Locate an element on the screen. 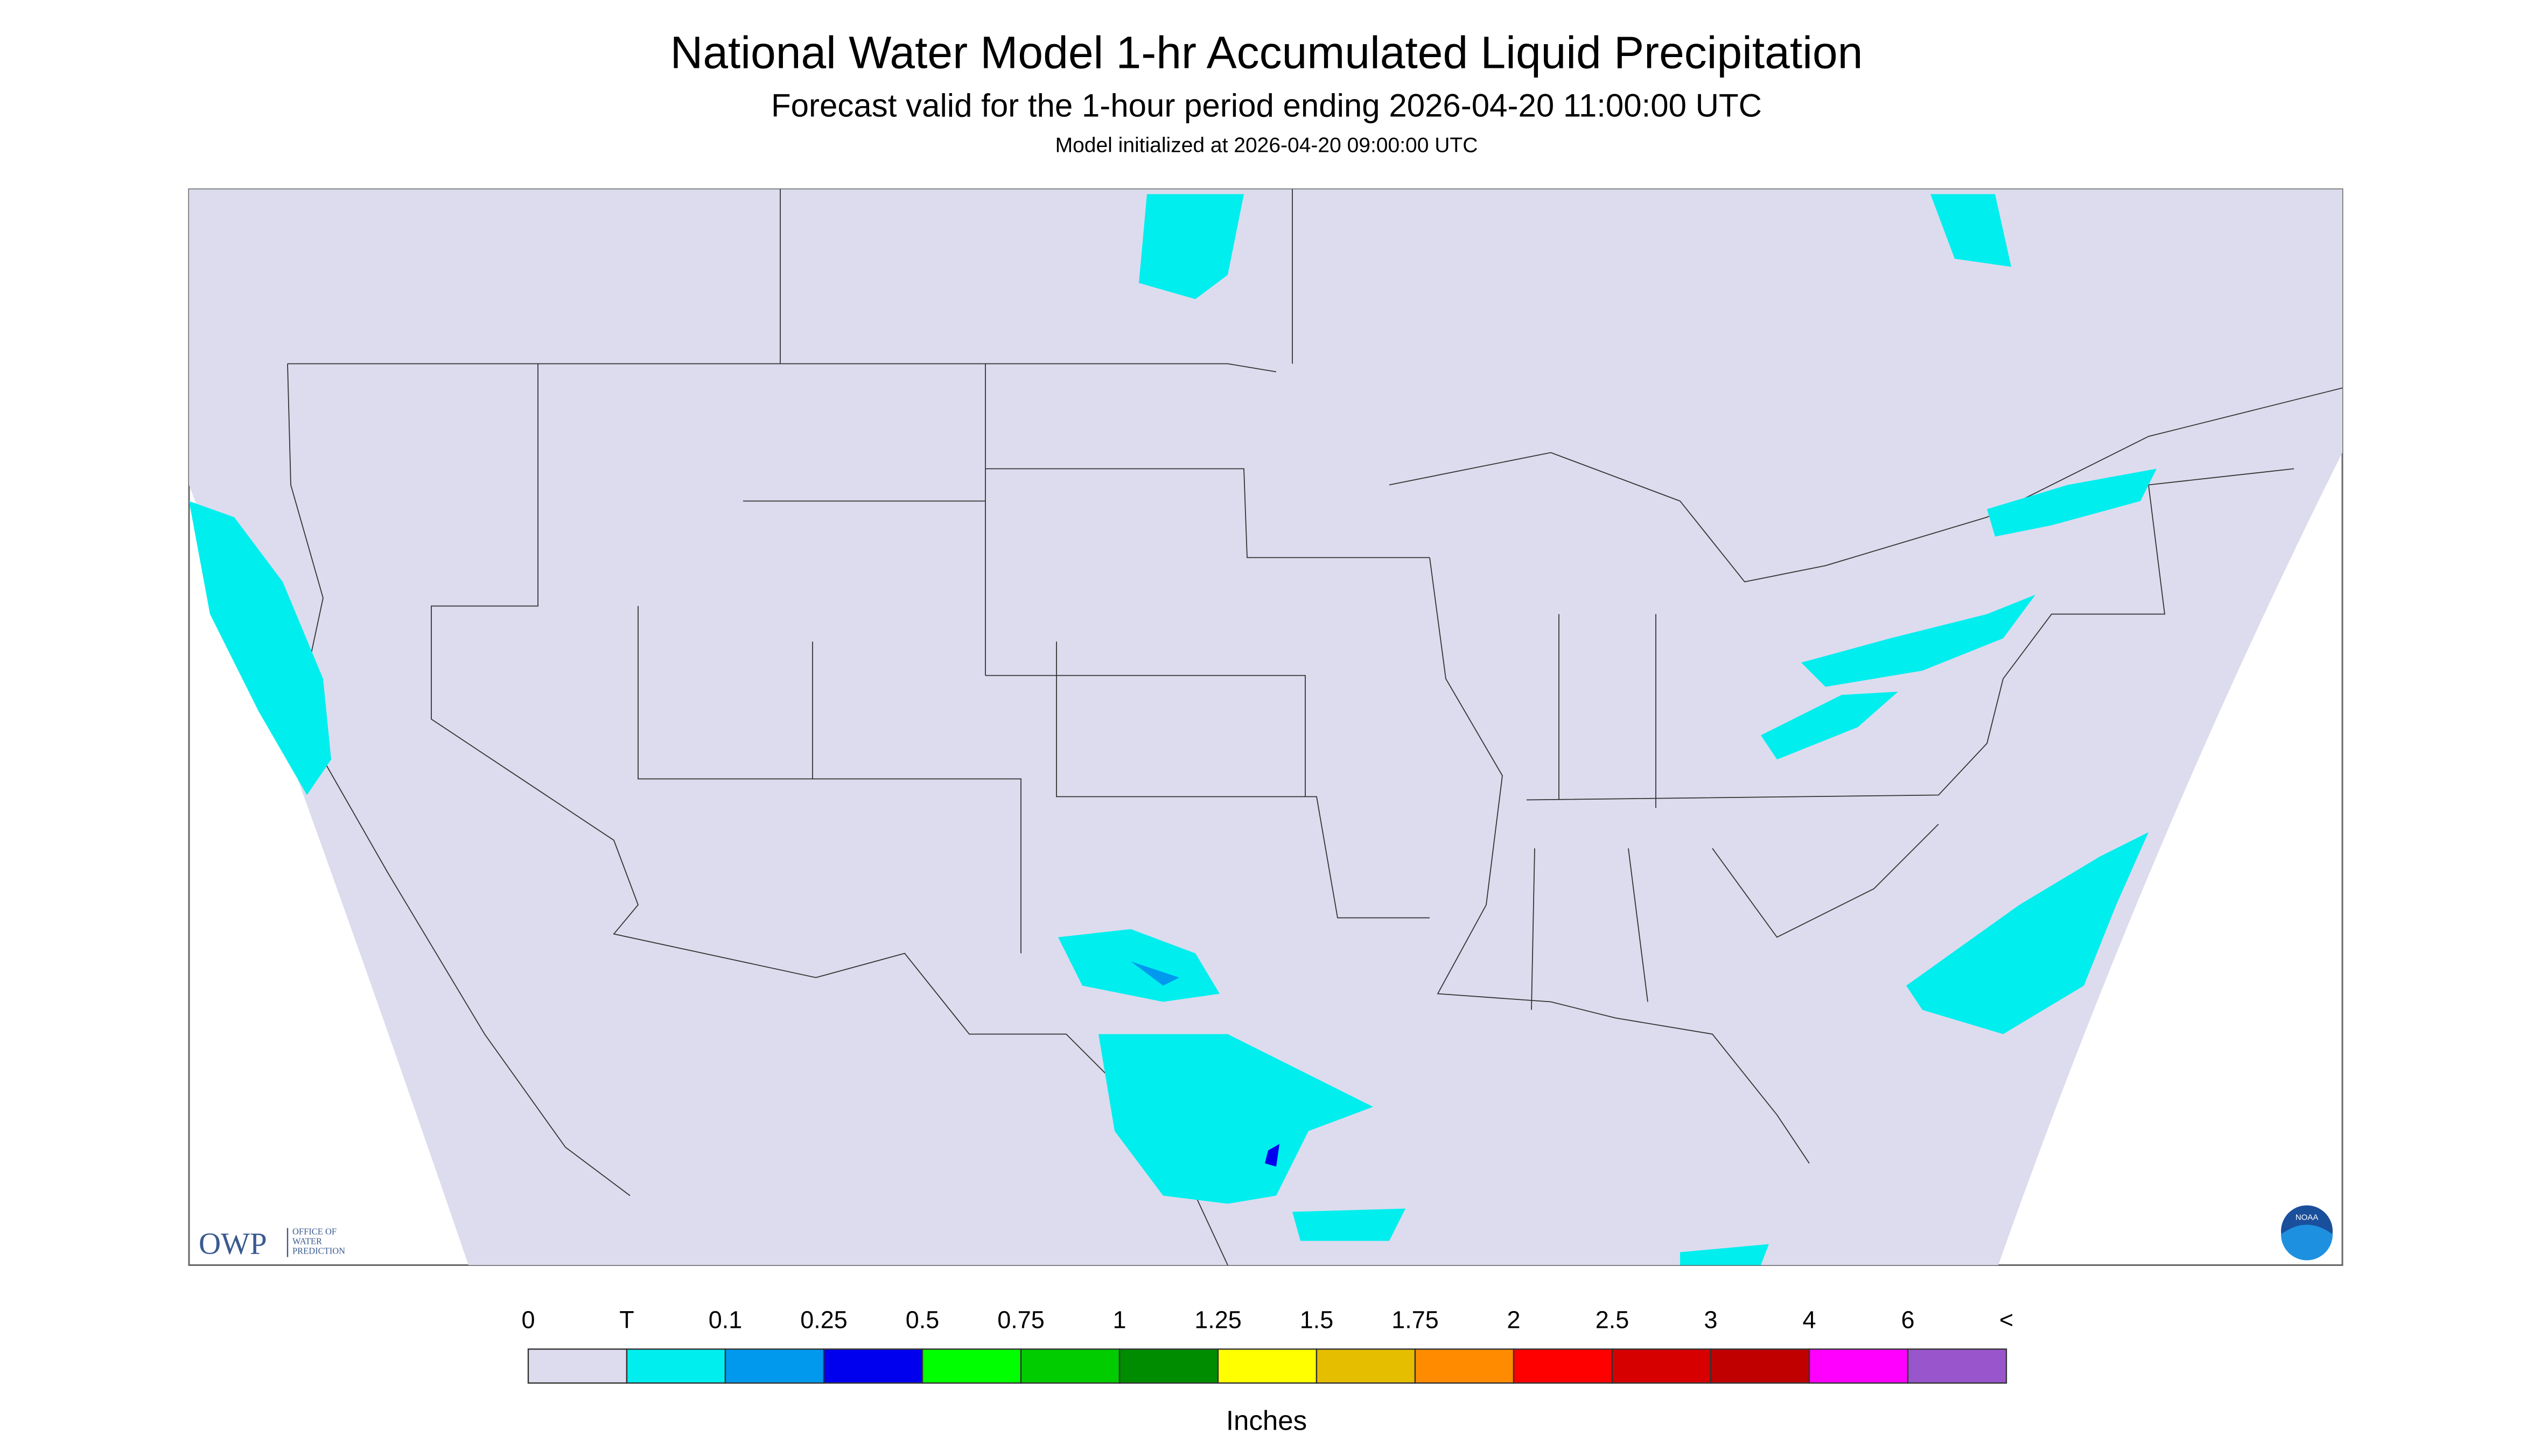 This screenshot has width=2533, height=1456. owp-name-line: PREDICTION is located at coordinates (318, 1251).